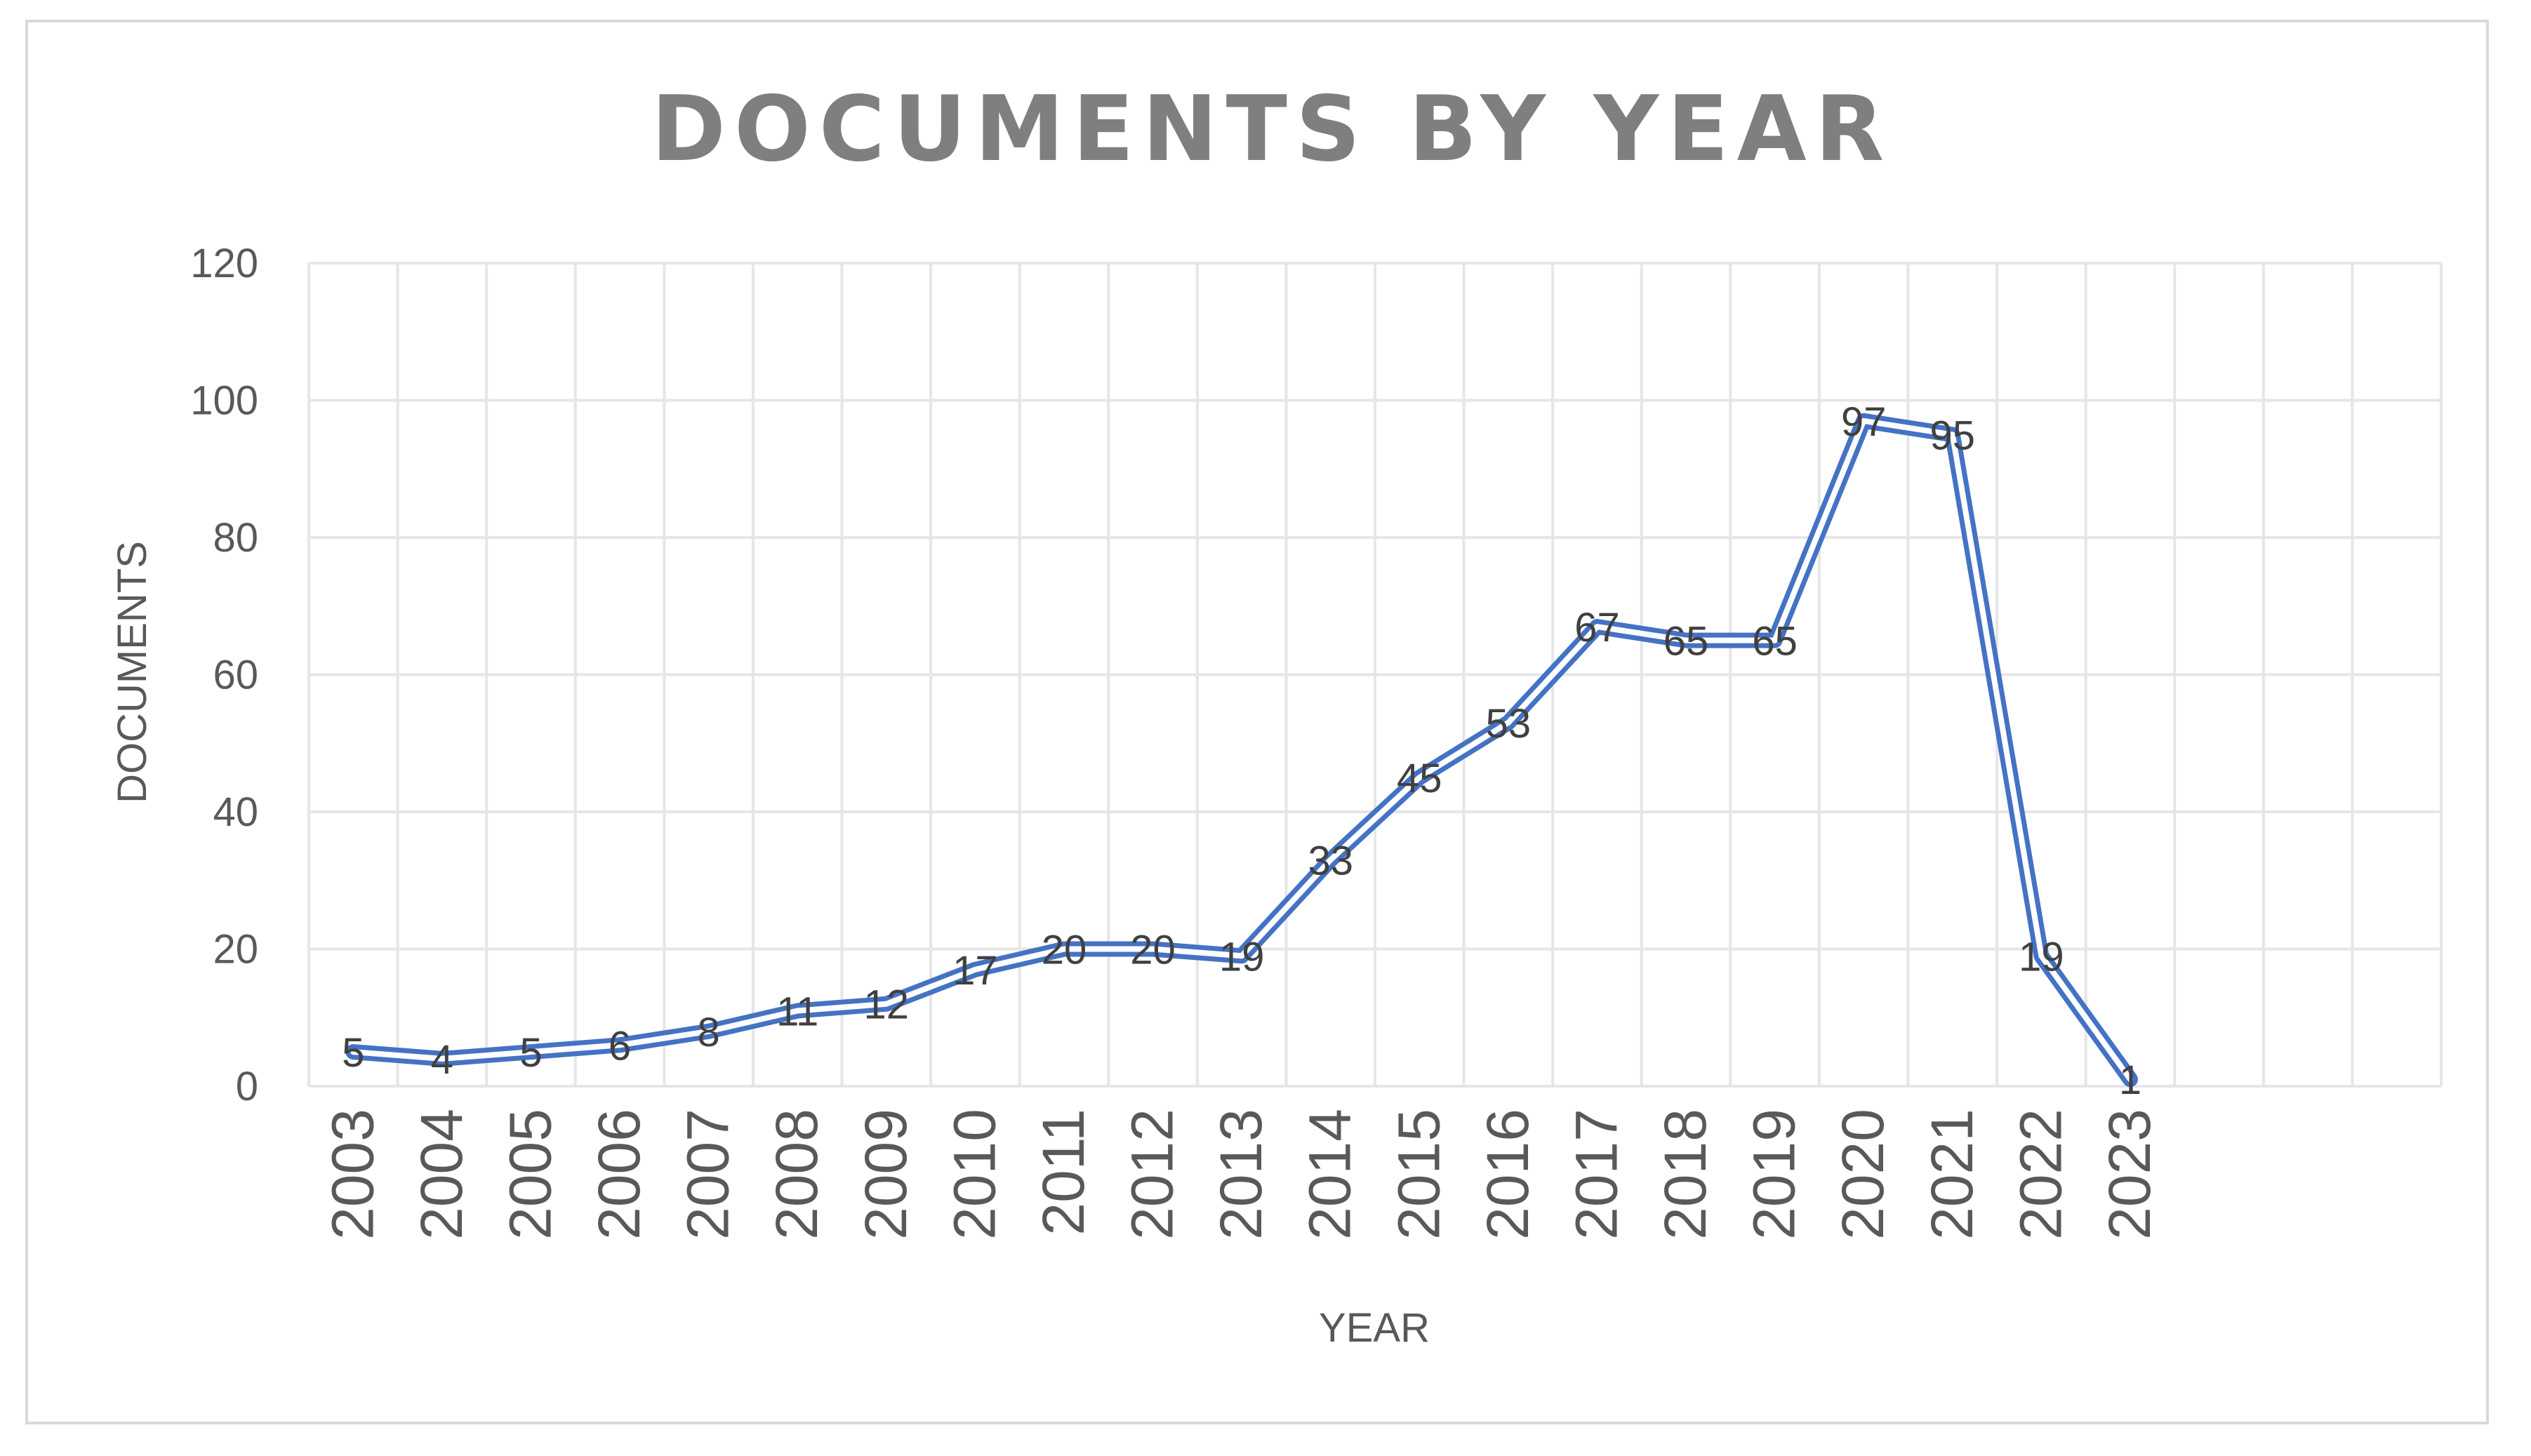  I want to click on x-tick-label: 2009, so click(886, 1175).